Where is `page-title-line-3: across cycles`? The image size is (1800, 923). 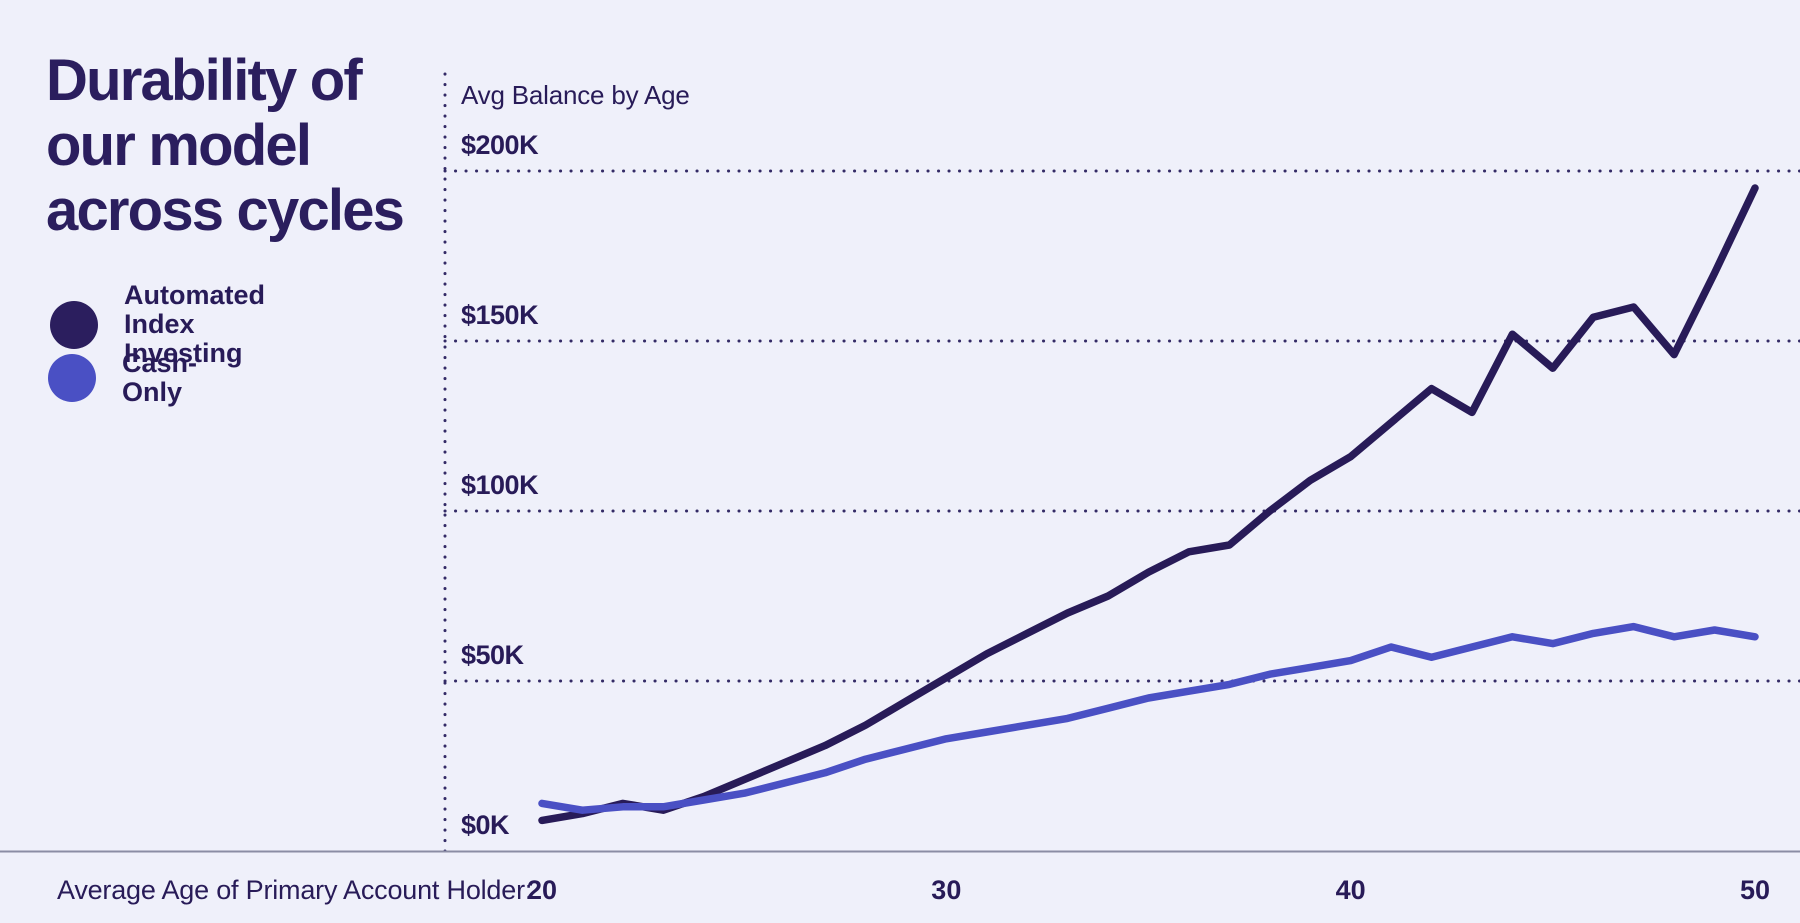
page-title-line-3: across cycles is located at coordinates (225, 210).